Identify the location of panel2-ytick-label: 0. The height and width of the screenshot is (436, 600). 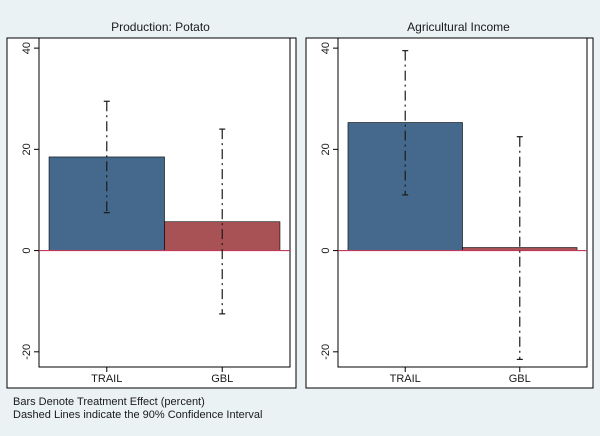
(326, 251).